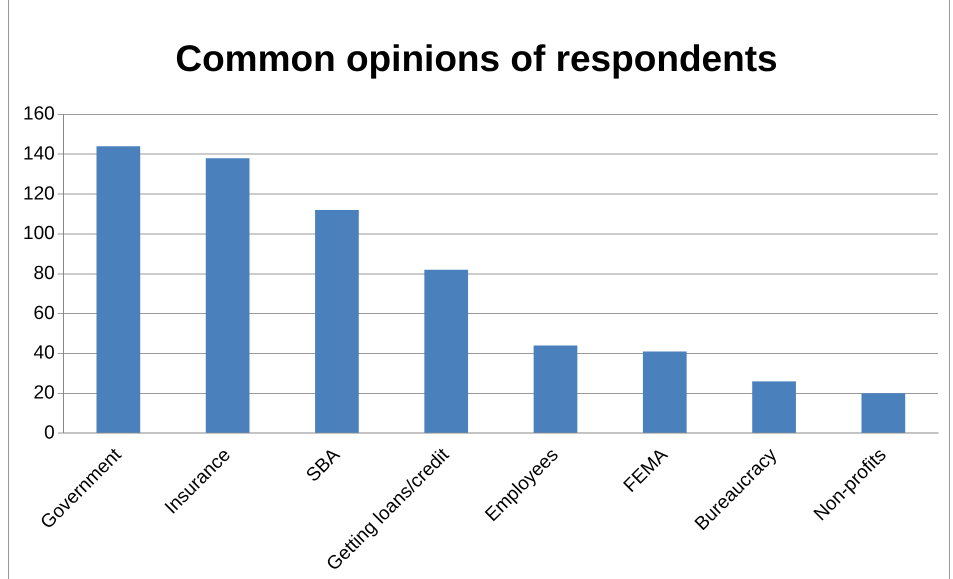 The width and height of the screenshot is (953, 579). What do you see at coordinates (44, 393) in the screenshot?
I see `y-tick-label: 20` at bounding box center [44, 393].